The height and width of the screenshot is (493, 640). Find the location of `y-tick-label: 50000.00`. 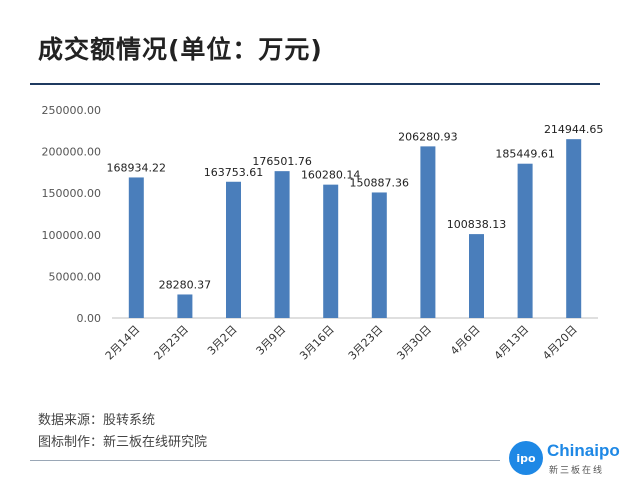

y-tick-label: 50000.00 is located at coordinates (75, 276).